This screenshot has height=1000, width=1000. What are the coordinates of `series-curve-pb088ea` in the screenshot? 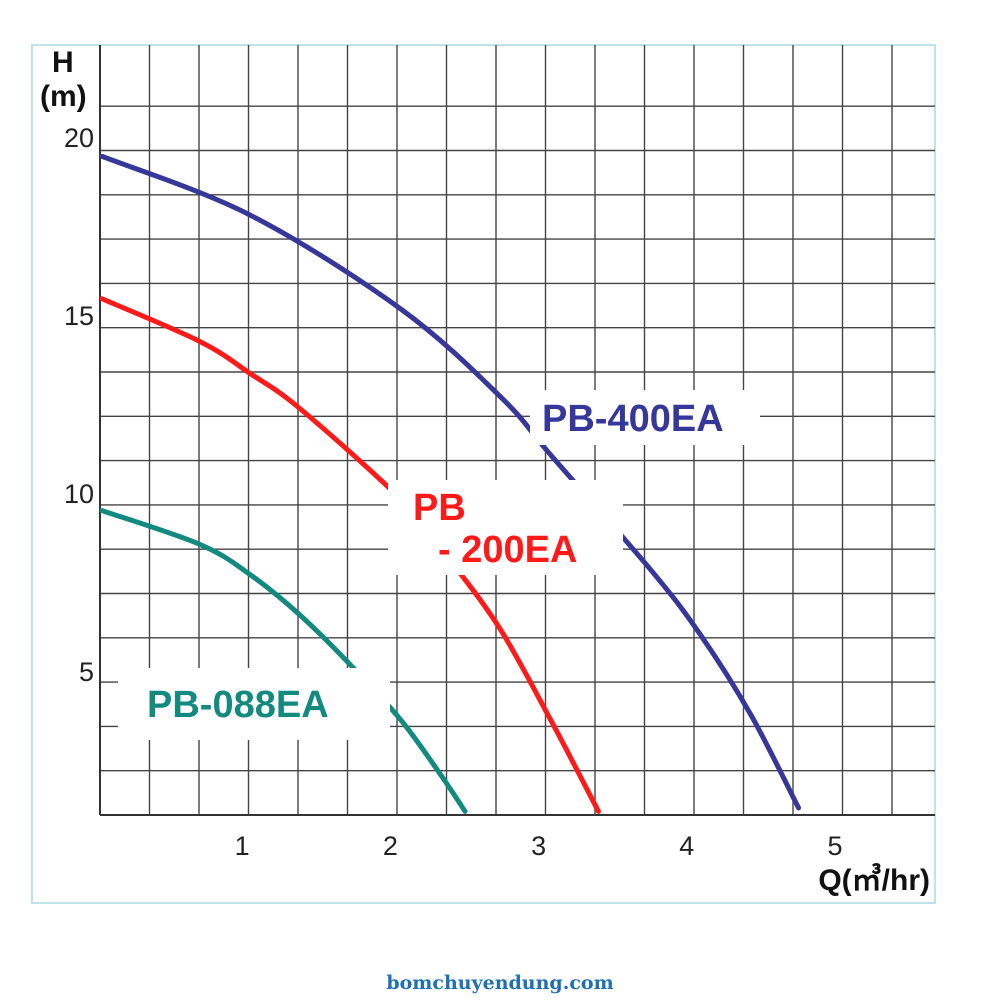 It's located at (283, 661).